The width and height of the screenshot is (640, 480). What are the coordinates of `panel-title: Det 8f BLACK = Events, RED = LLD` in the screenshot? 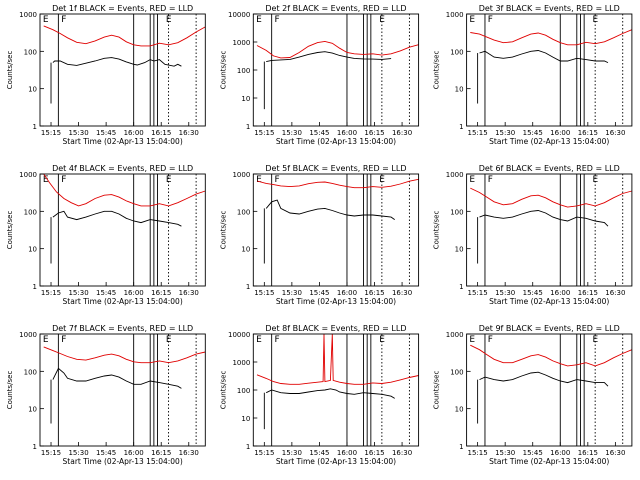 It's located at (335, 328).